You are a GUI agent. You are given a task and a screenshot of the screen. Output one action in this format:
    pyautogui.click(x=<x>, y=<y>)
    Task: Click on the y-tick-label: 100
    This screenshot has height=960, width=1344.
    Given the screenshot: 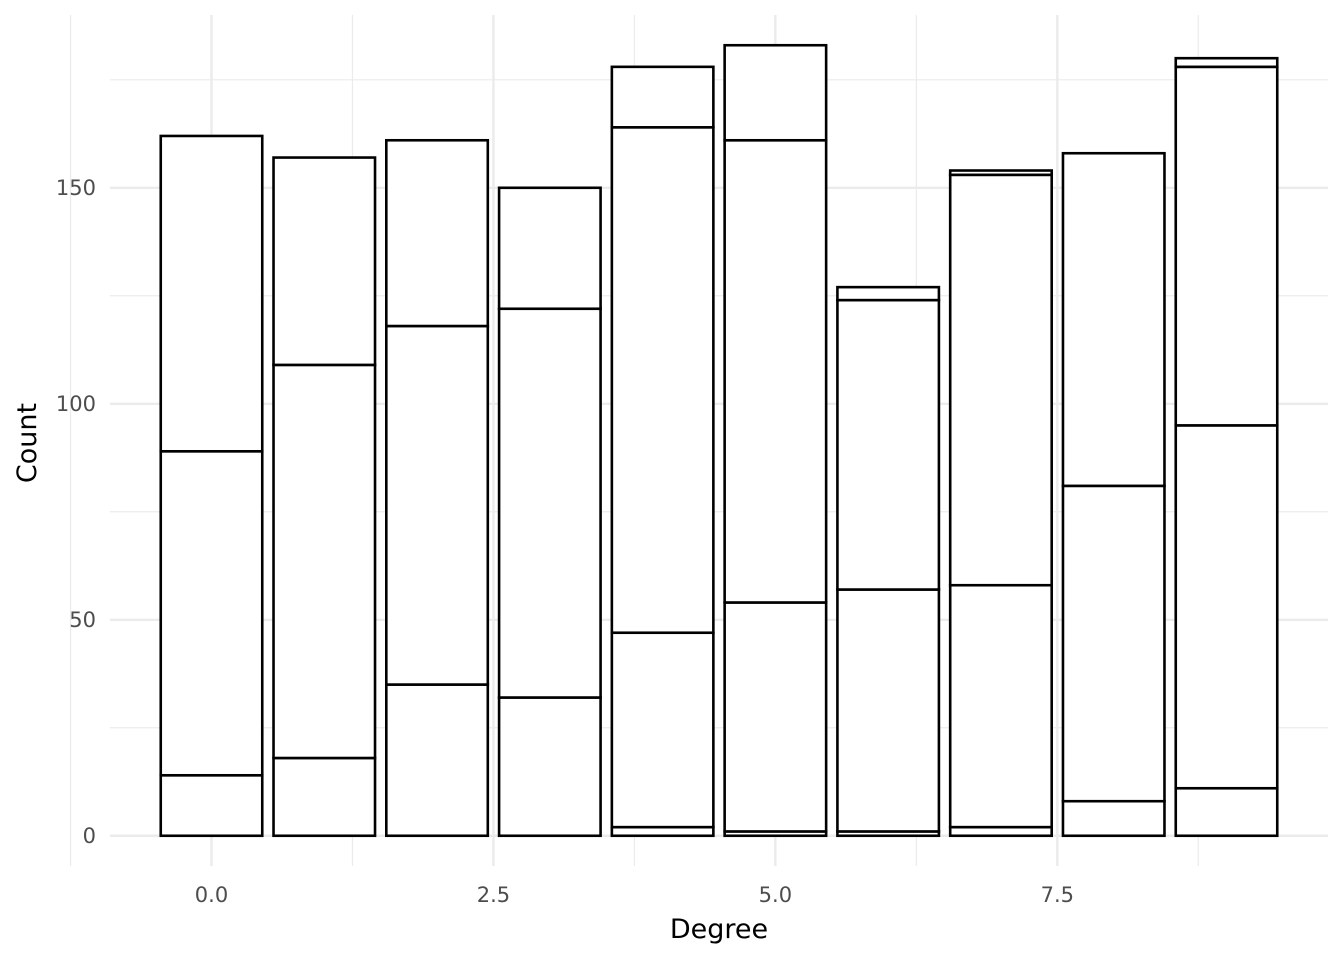 What is the action you would take?
    pyautogui.click(x=76, y=404)
    